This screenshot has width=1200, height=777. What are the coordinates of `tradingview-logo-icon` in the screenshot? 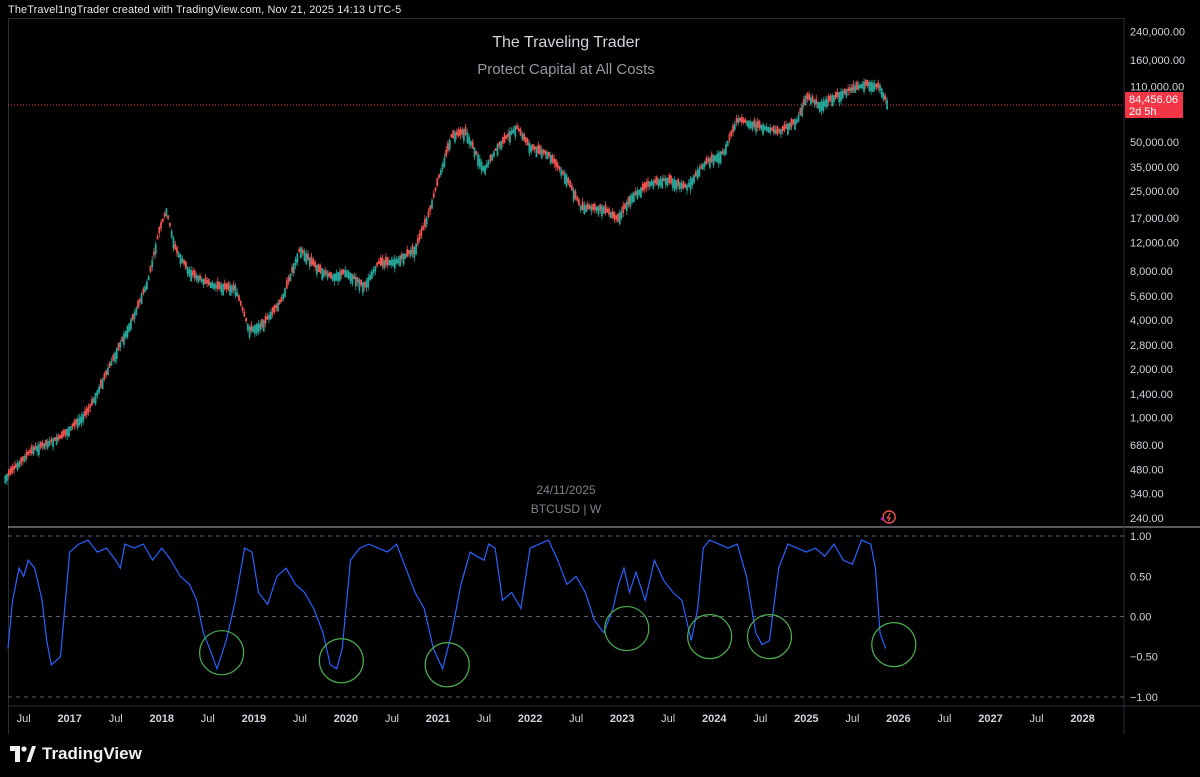 It's located at (23, 754).